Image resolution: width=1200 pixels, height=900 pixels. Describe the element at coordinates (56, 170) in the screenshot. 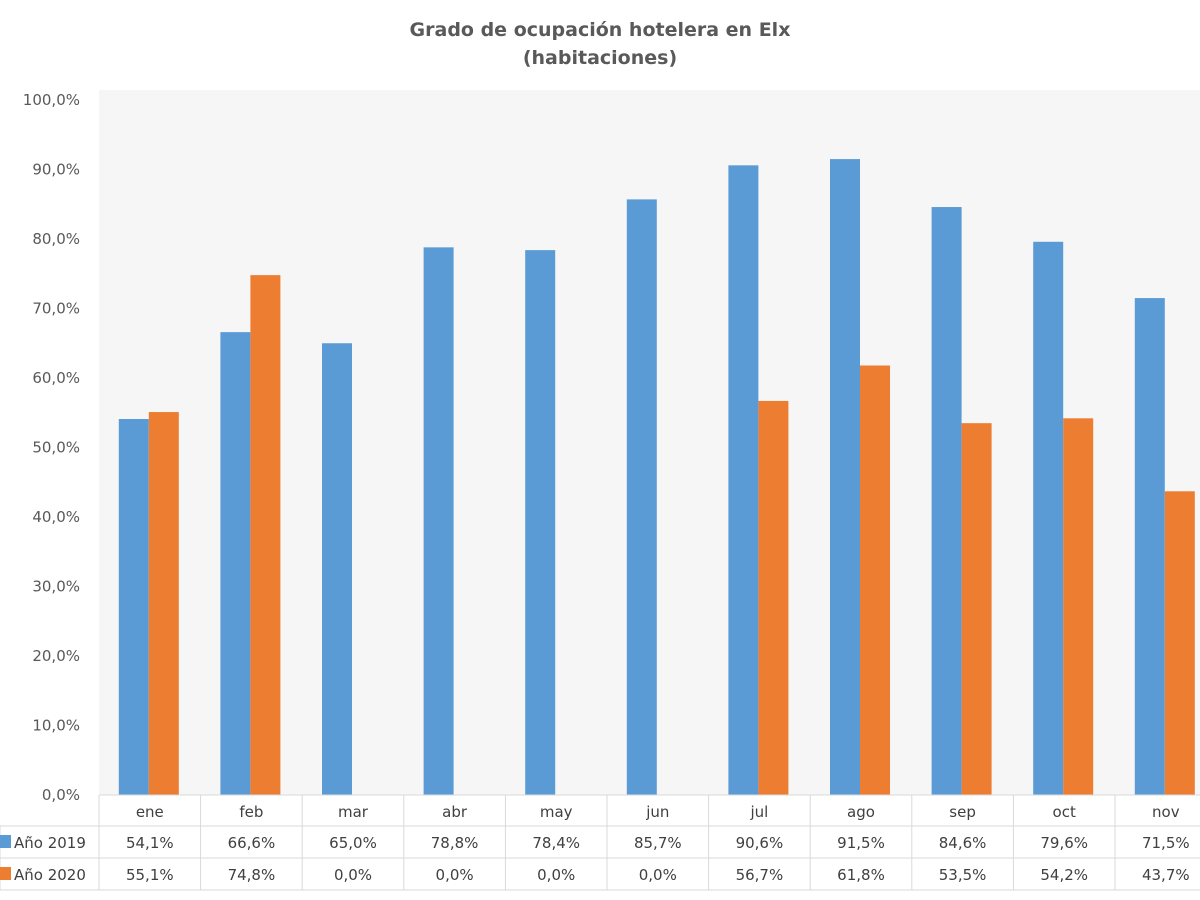

I see `y-tick-label: 90,0%` at that location.